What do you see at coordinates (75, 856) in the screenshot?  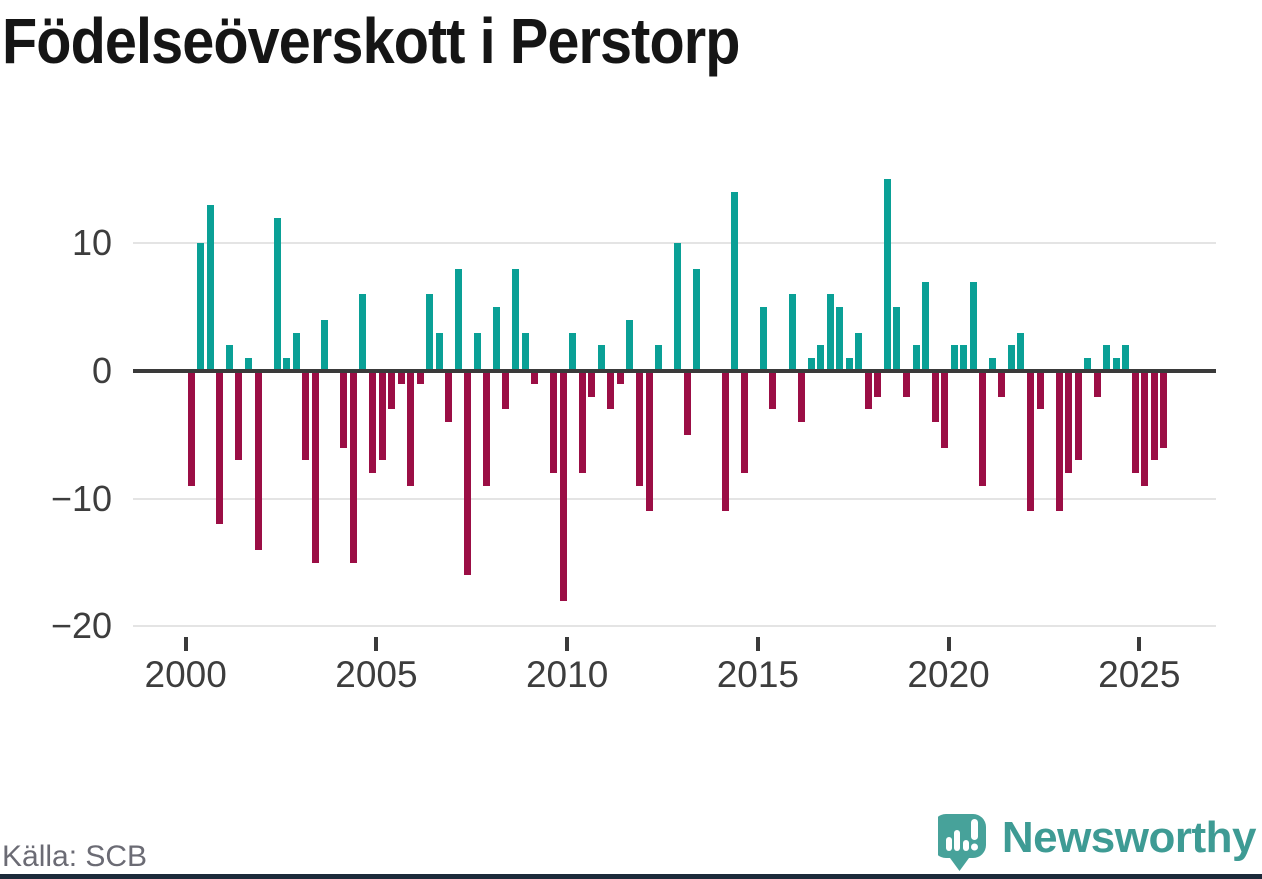 I see `source-caption: Källa: SCB` at bounding box center [75, 856].